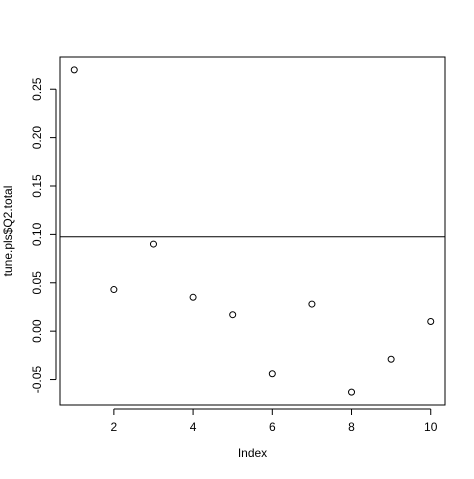 The width and height of the screenshot is (474, 479). What do you see at coordinates (37, 186) in the screenshot?
I see `y-tick-label: 0.15` at bounding box center [37, 186].